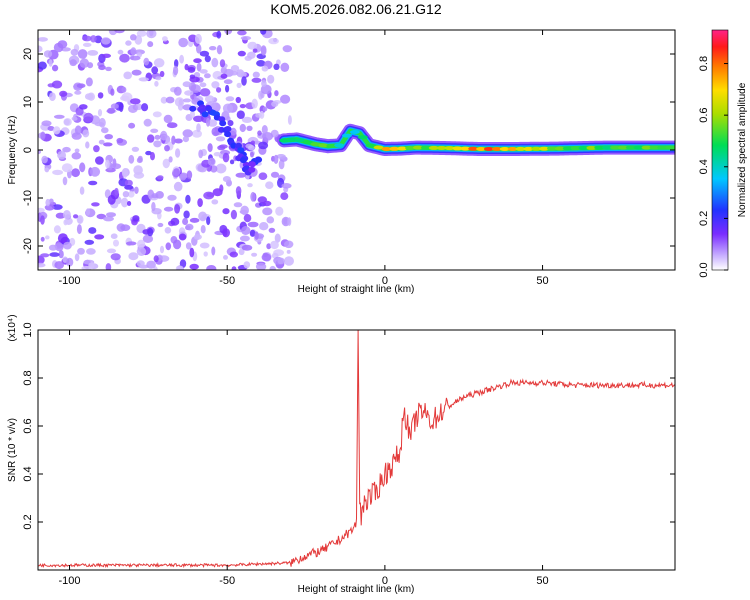  I want to click on colorbar-gradient, so click(720, 150).